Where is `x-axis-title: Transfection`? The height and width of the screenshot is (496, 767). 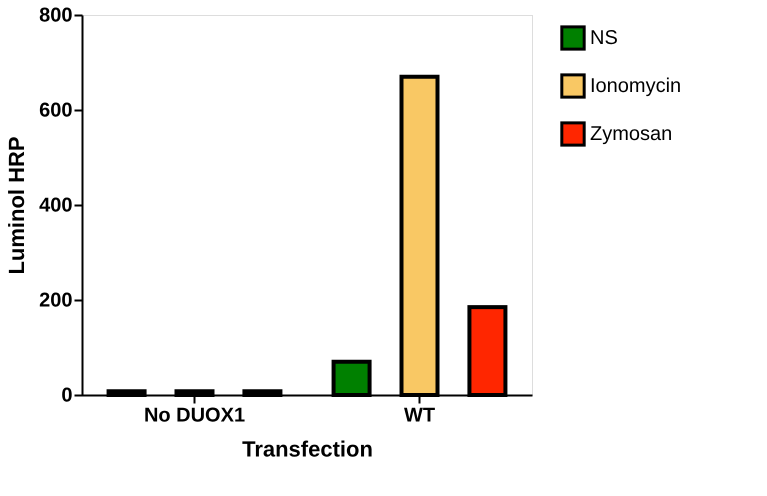
x-axis-title: Transfection is located at coordinates (307, 449).